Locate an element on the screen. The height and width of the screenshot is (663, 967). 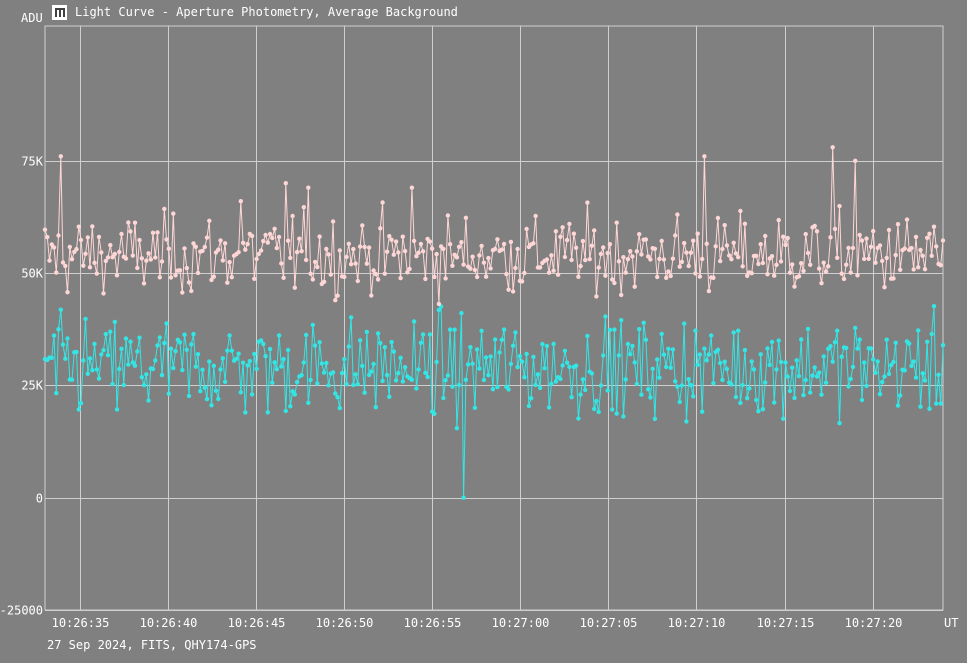
x-tick-label: 10:26:50 is located at coordinates (345, 623).